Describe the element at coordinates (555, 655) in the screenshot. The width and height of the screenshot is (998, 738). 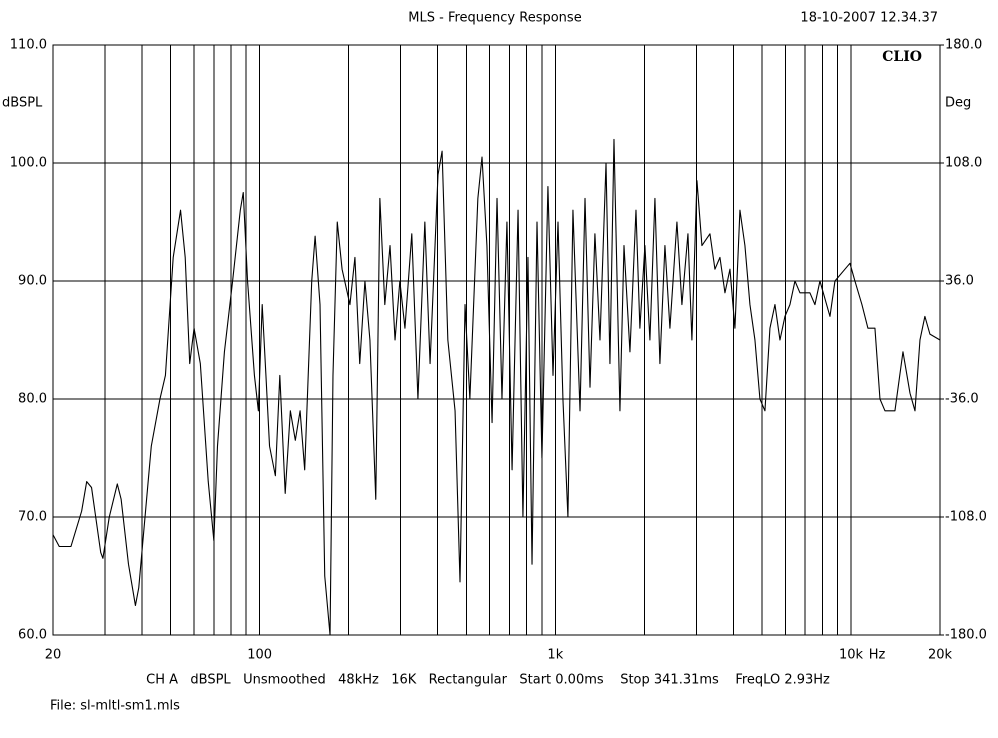
I see `x-tick-label: 1k` at that location.